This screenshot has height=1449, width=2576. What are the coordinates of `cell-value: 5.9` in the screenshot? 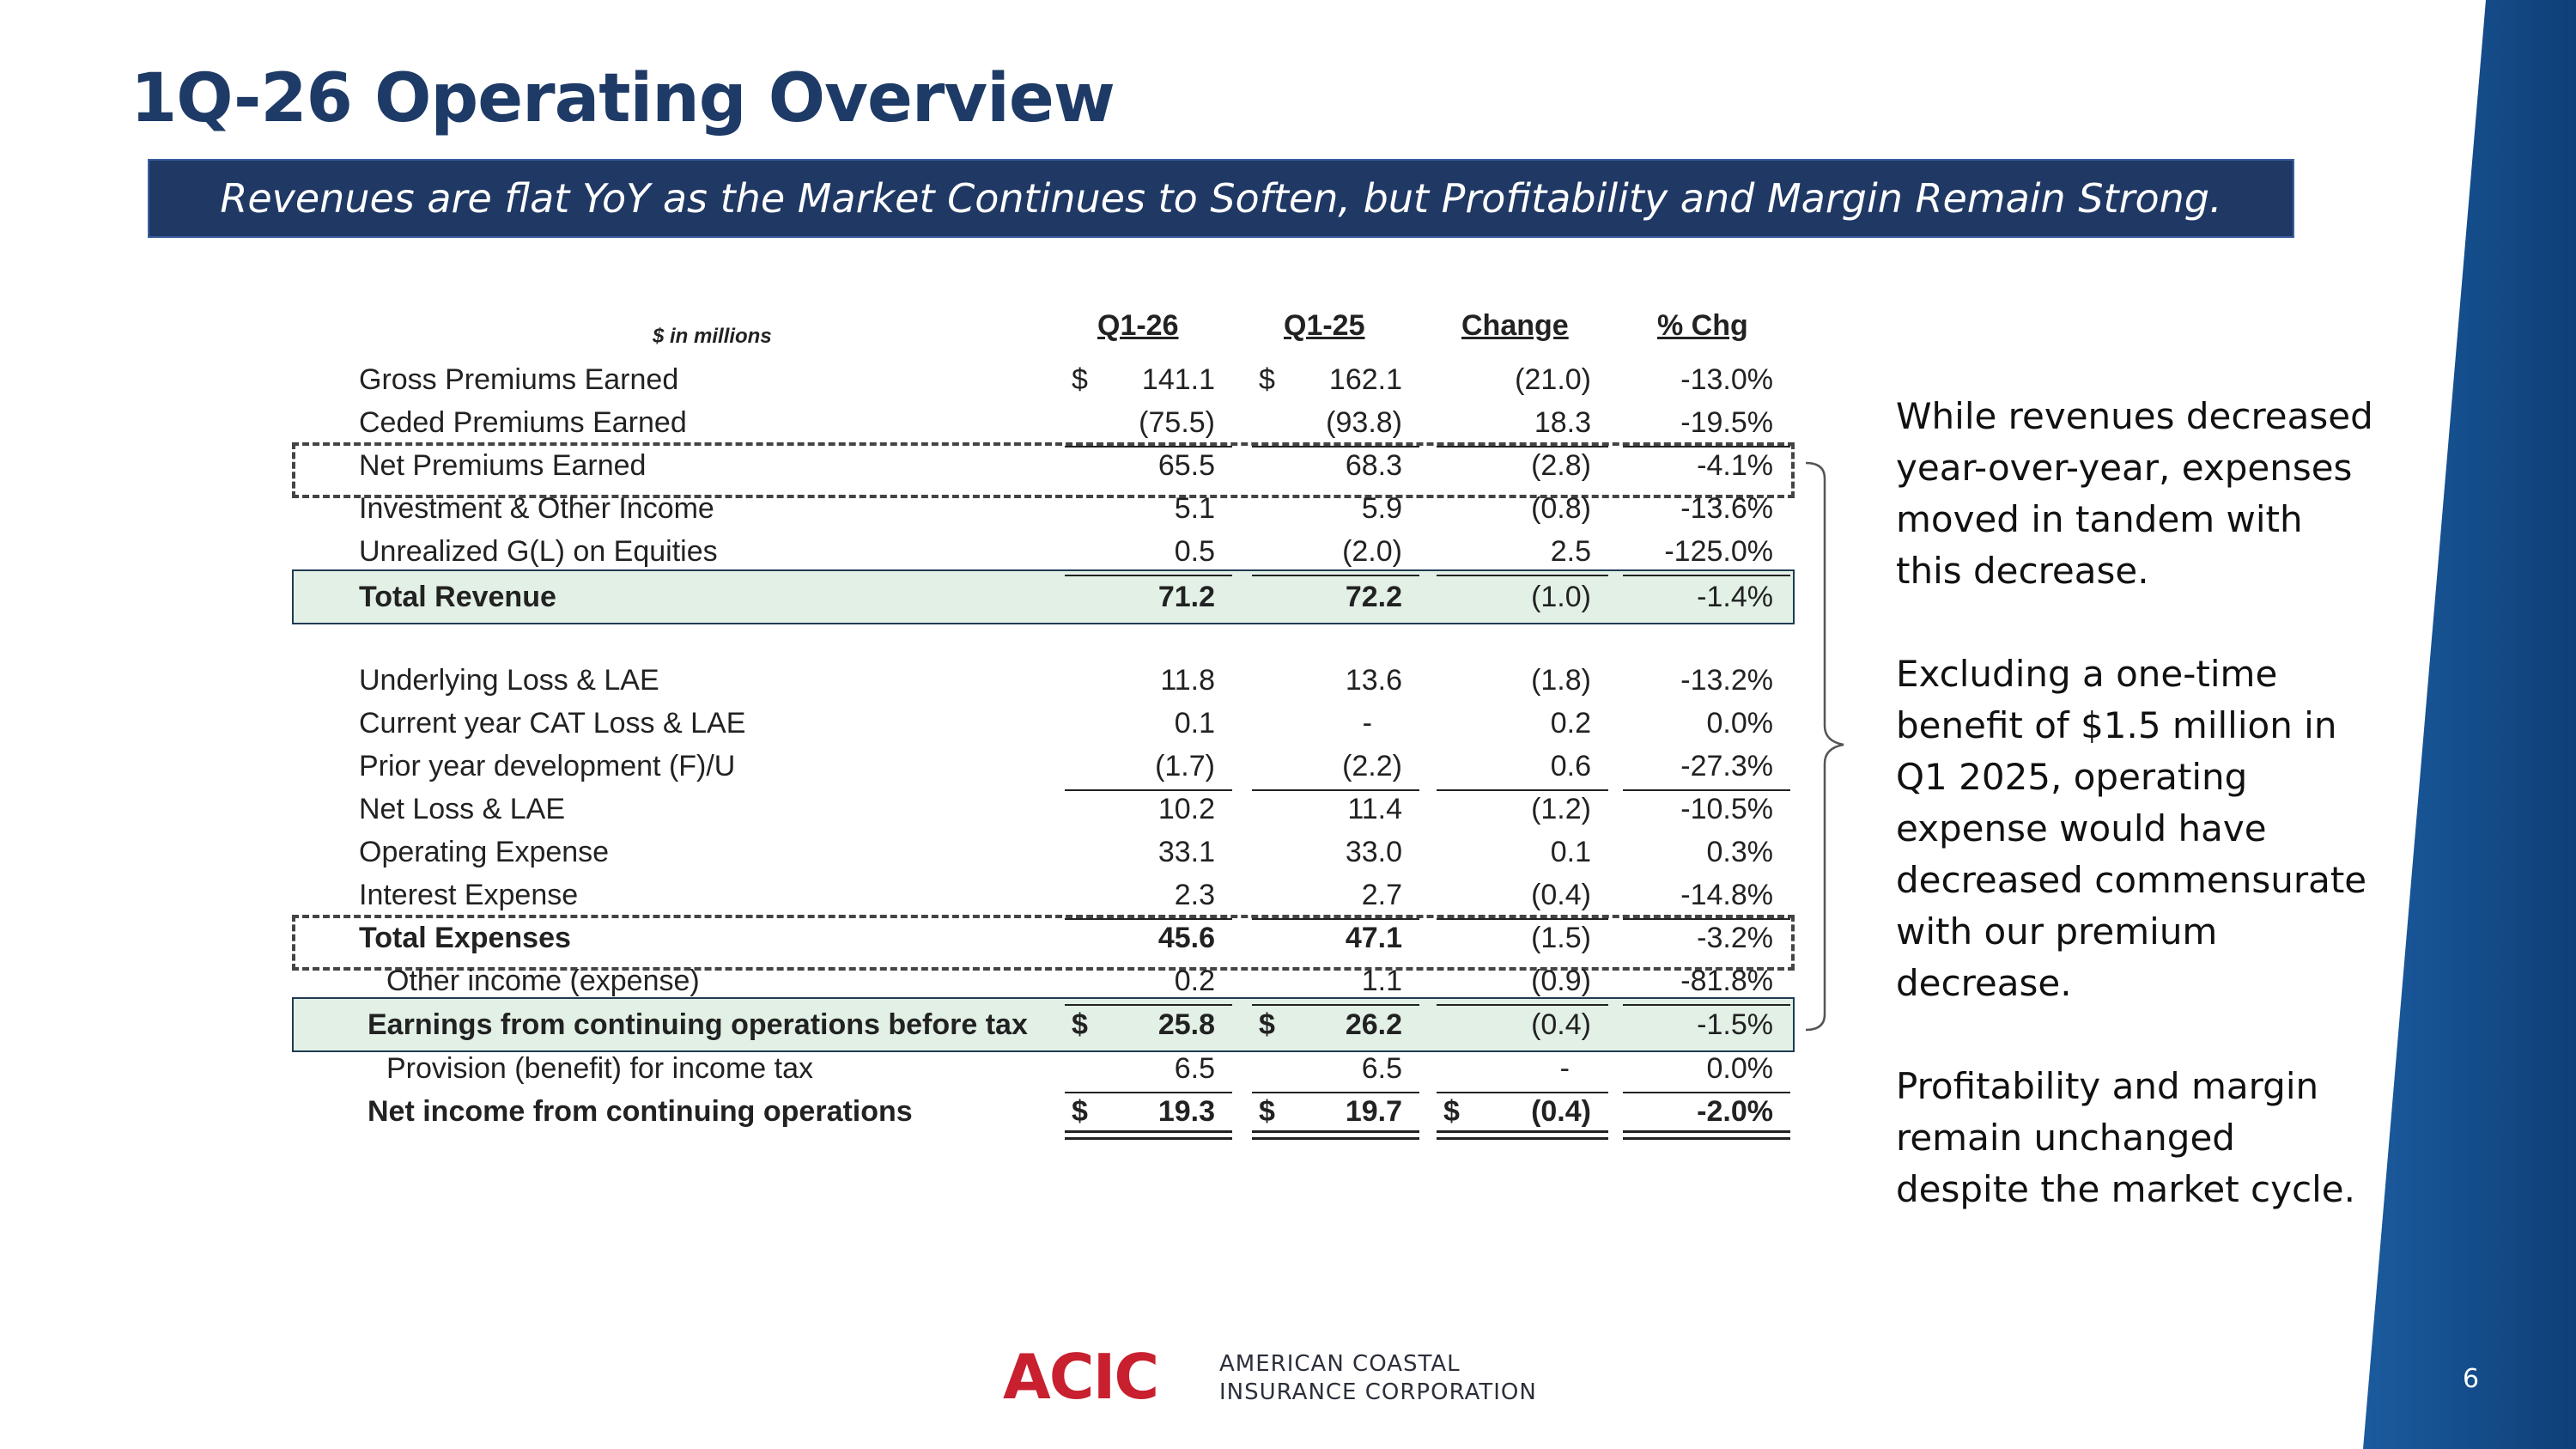 It's located at (1382, 509).